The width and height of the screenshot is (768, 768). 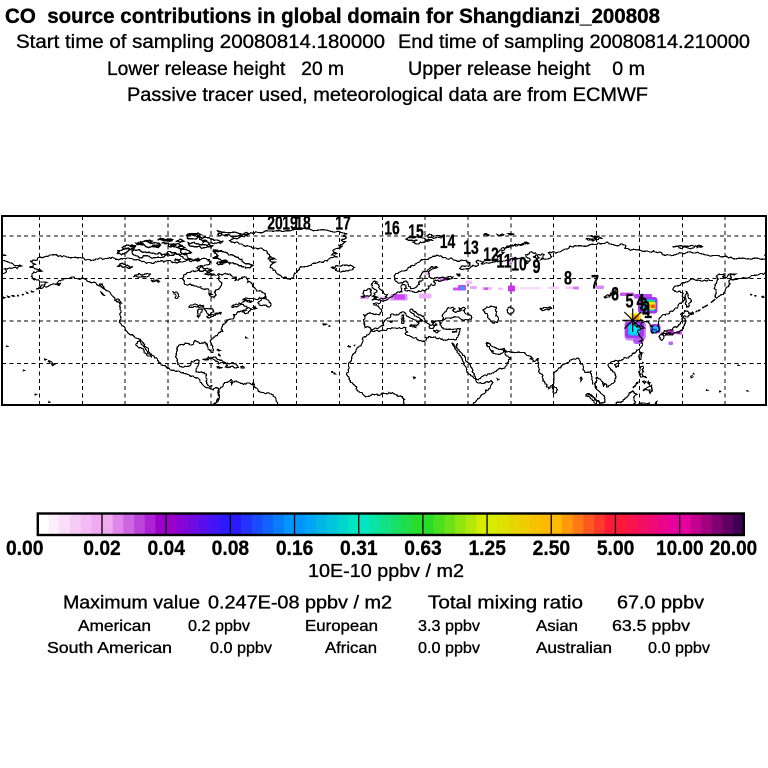 I want to click on svg-text: 19, so click(x=290, y=223).